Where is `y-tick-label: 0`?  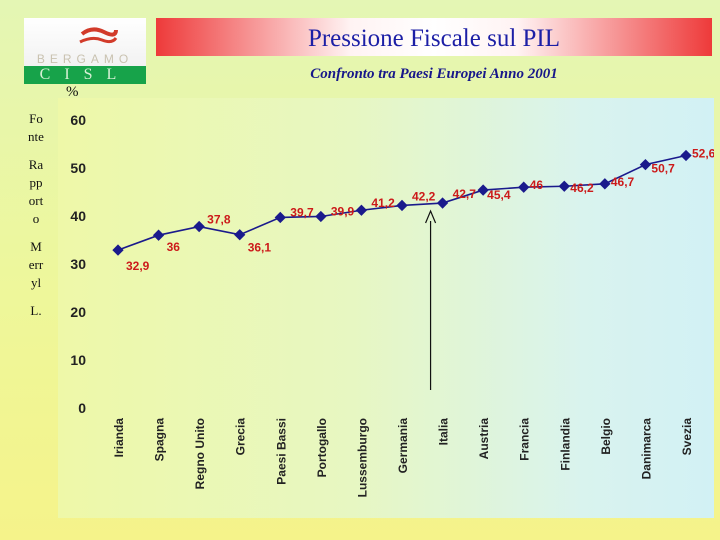 y-tick-label: 0 is located at coordinates (82, 408).